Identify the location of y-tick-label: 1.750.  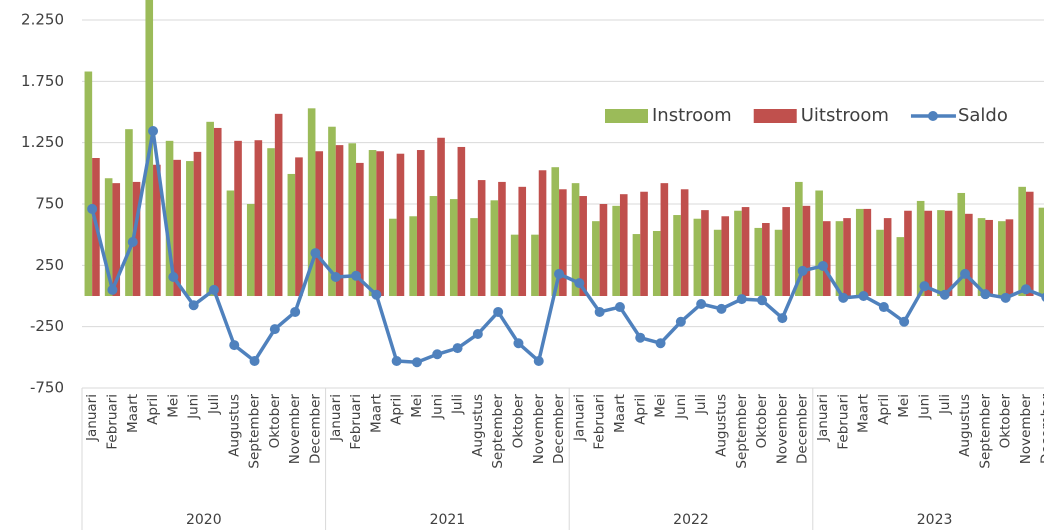
(42, 81).